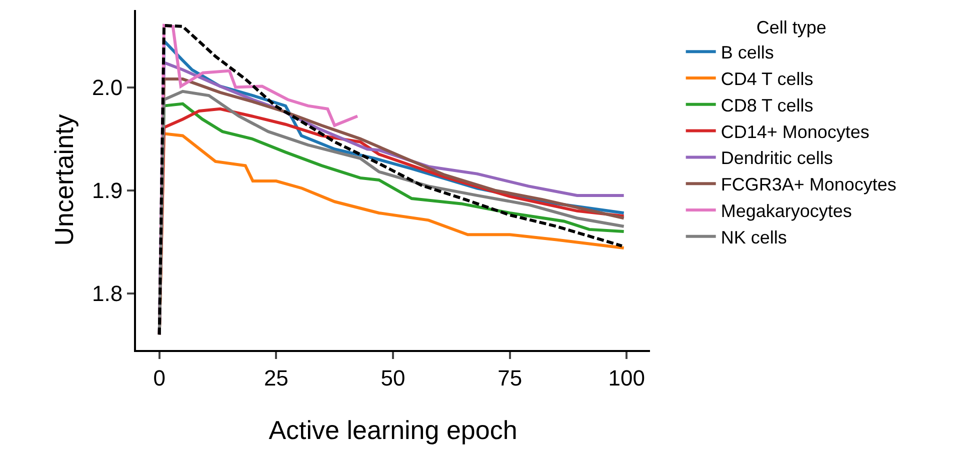 The width and height of the screenshot is (961, 460). Describe the element at coordinates (159, 377) in the screenshot. I see `x-tick-label: 0` at that location.